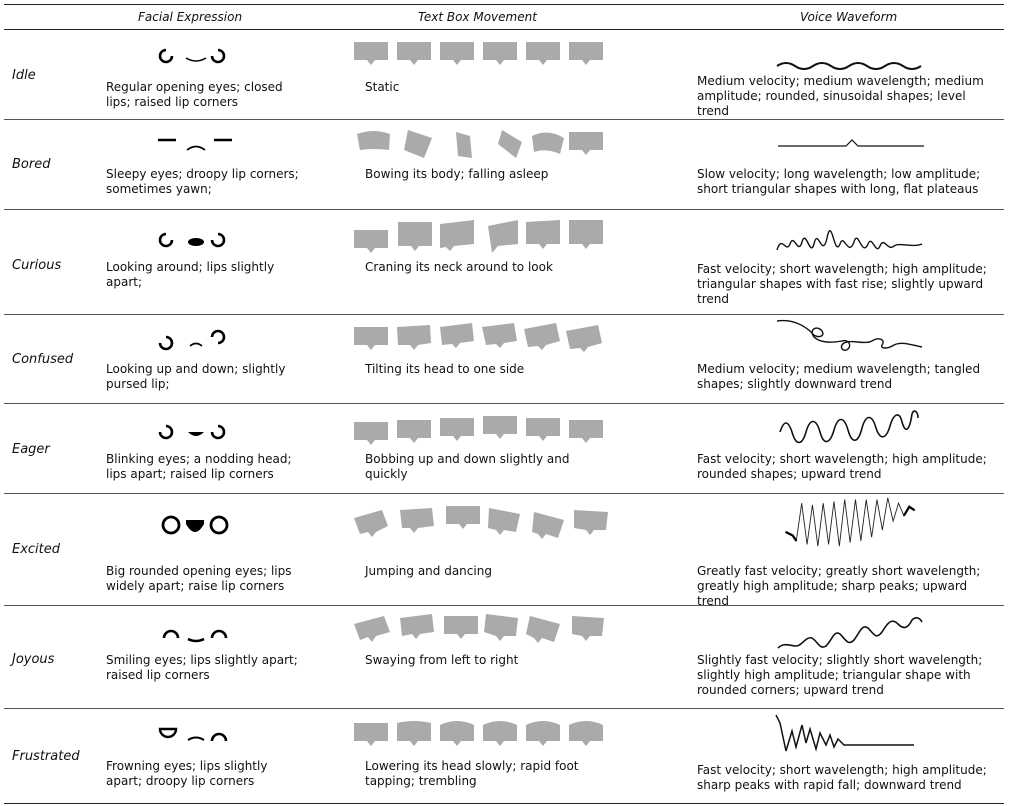 This screenshot has height=806, width=1012. What do you see at coordinates (849, 66) in the screenshot?
I see `idle-waveform-icon` at bounding box center [849, 66].